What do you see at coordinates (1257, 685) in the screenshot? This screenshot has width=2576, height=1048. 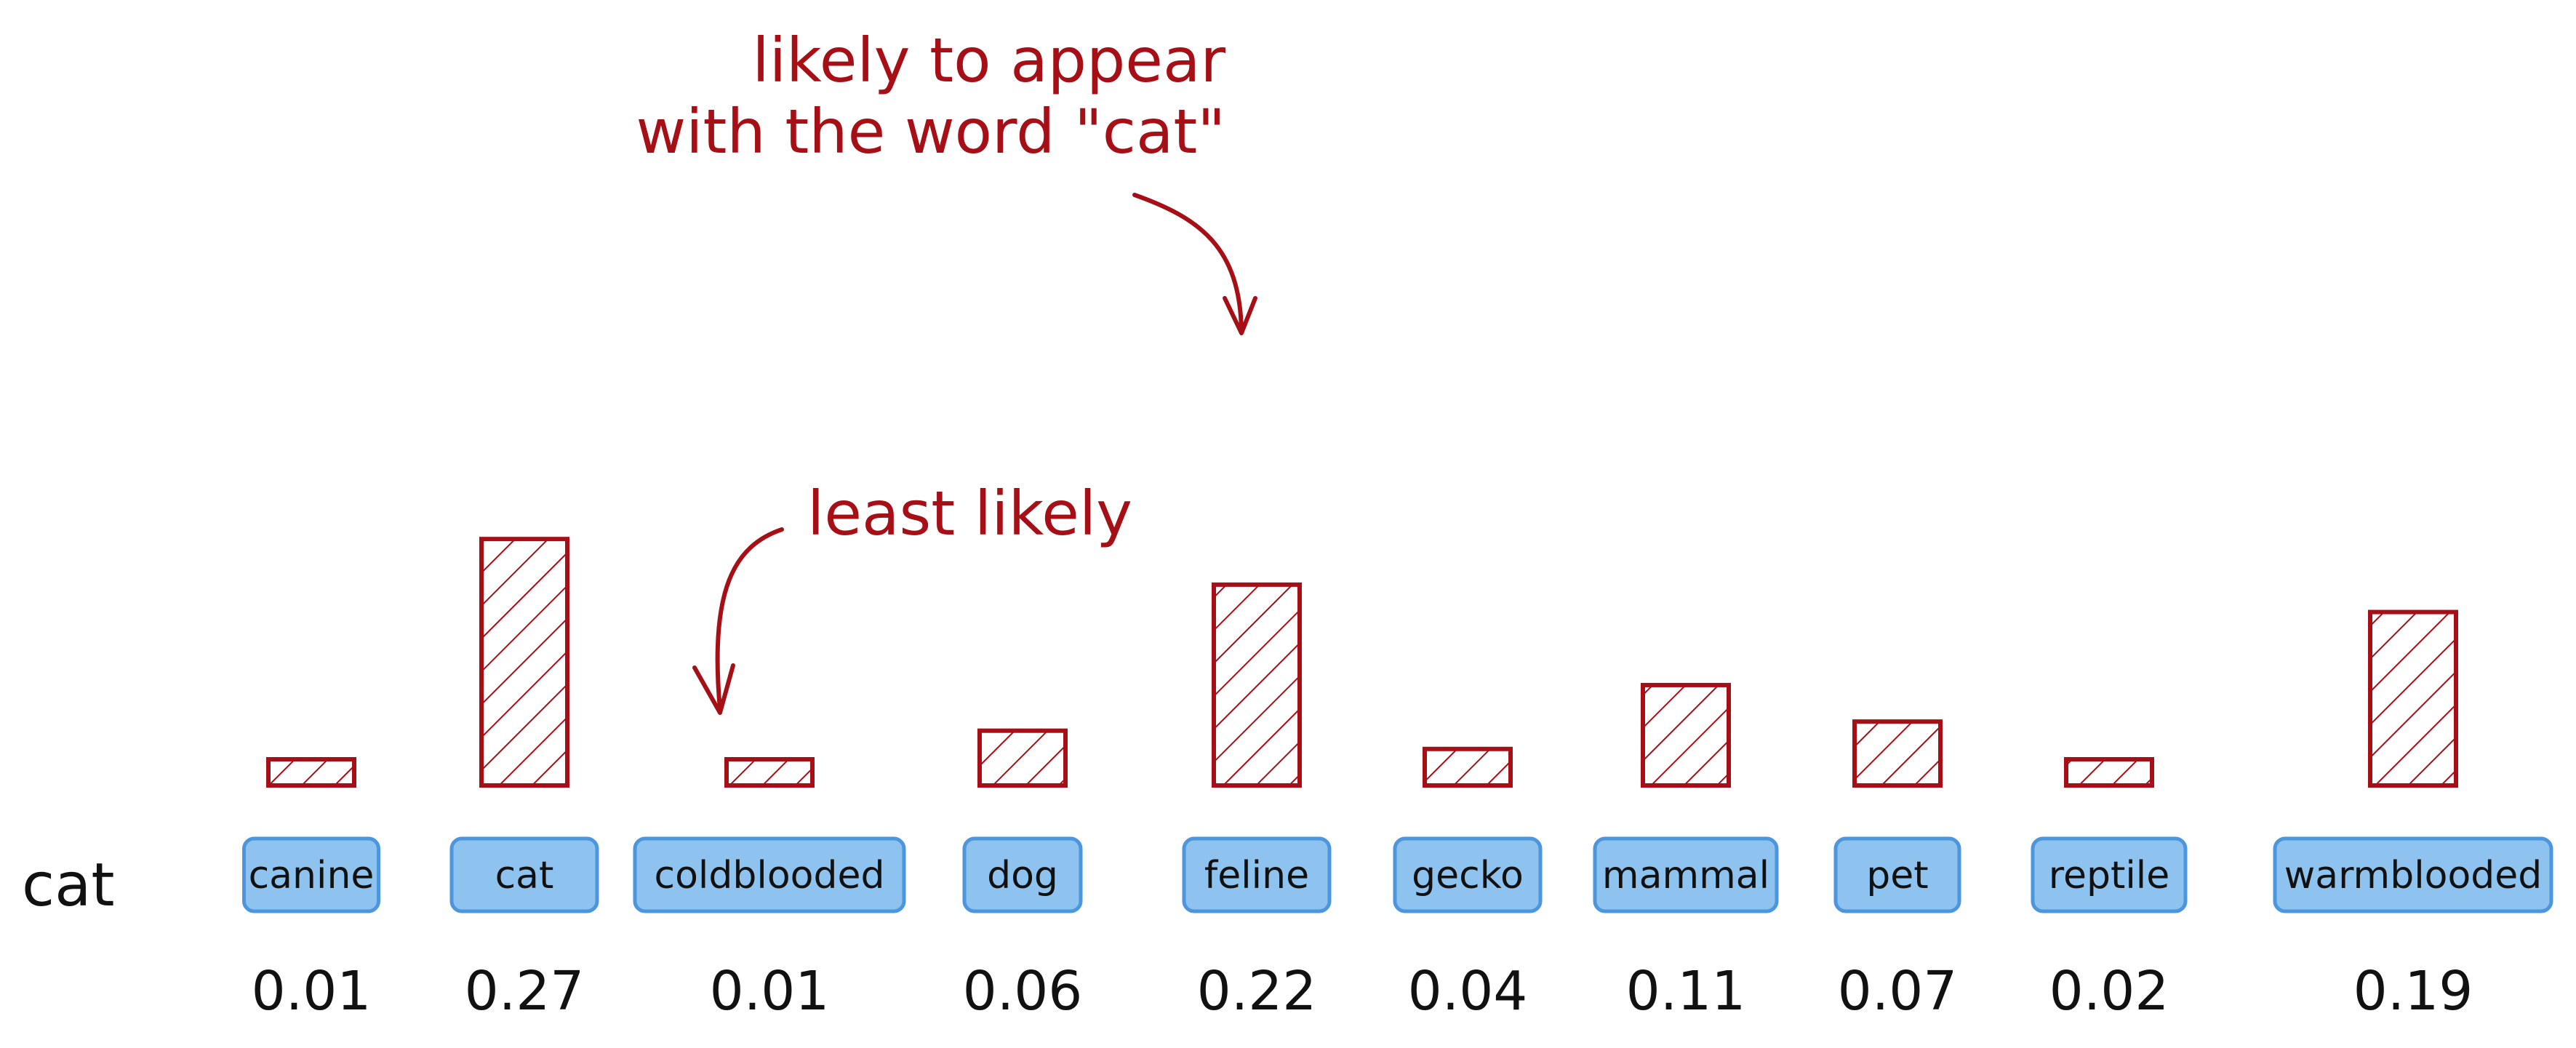 I see `bar-feline` at bounding box center [1257, 685].